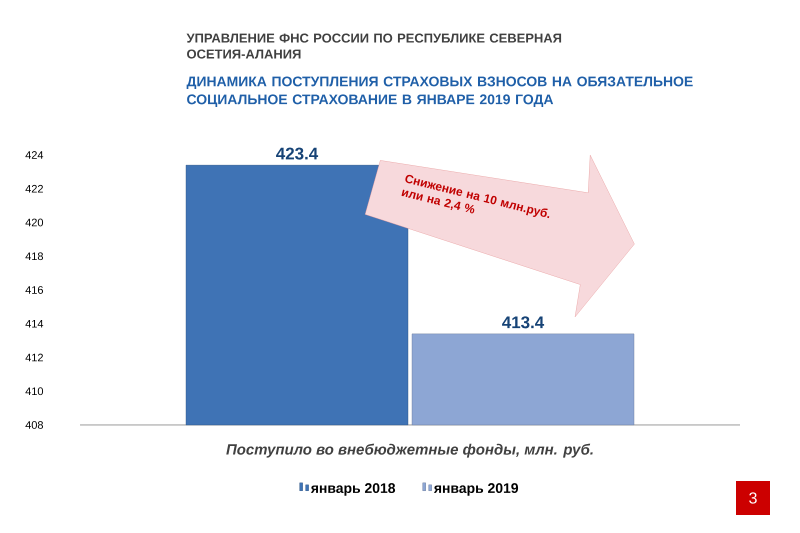  What do you see at coordinates (34, 256) in the screenshot?
I see `y-tick-label: 418` at bounding box center [34, 256].